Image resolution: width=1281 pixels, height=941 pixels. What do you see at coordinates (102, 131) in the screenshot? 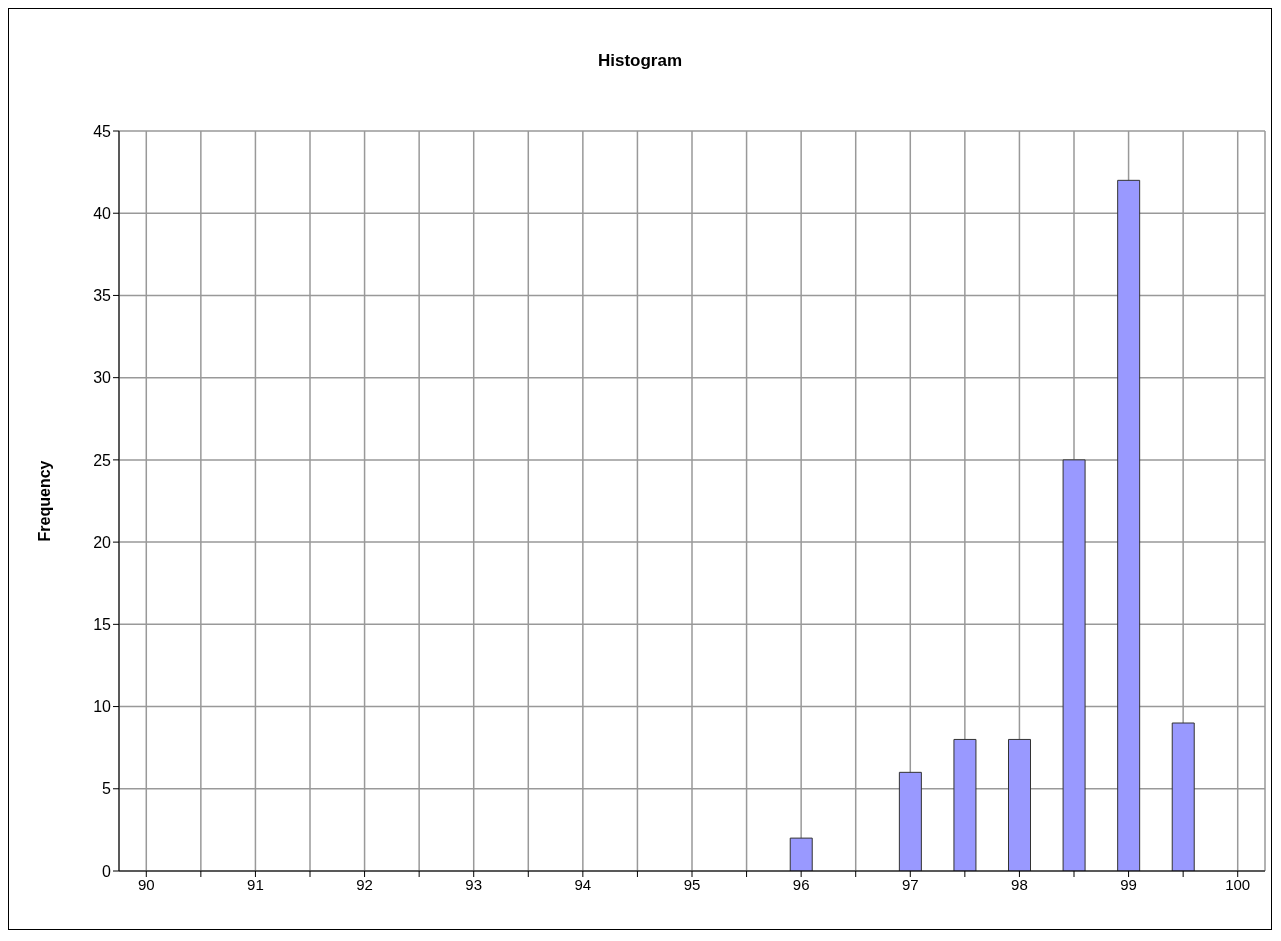
I see `y-tick-label: 45` at bounding box center [102, 131].